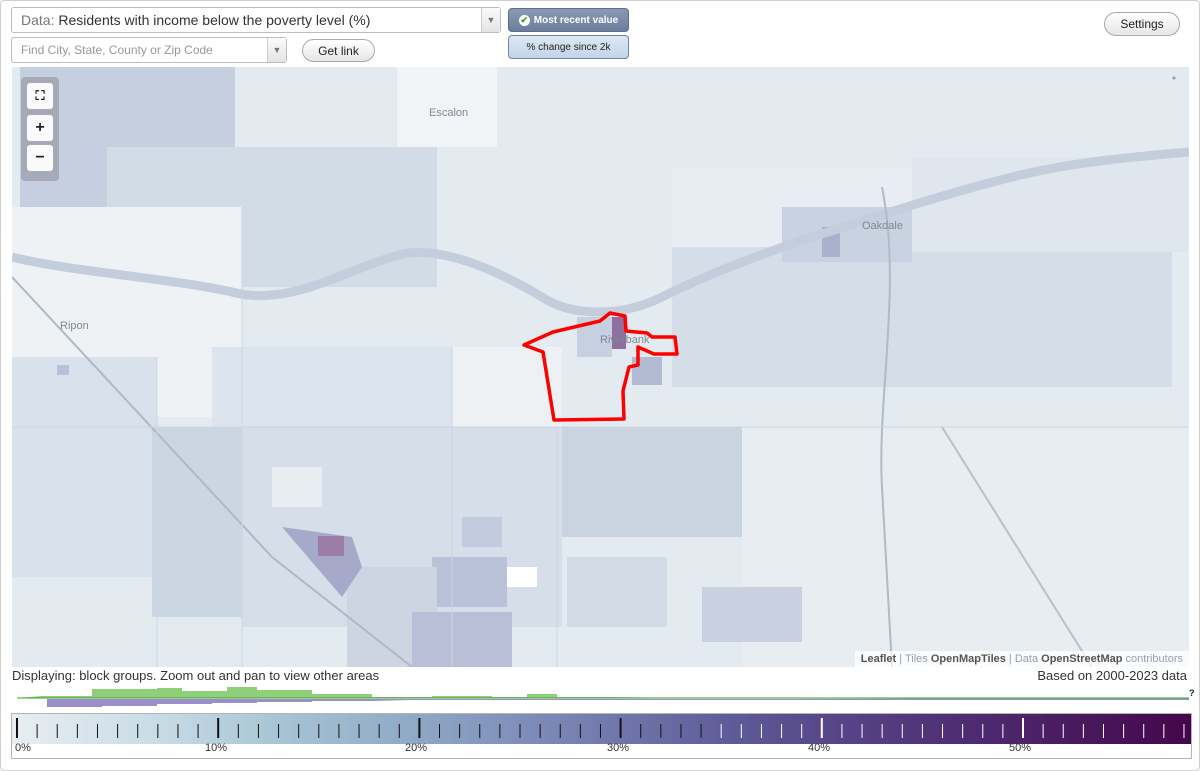 This screenshot has height=771, width=1200. I want to click on legend-ticks, so click(600, 728).